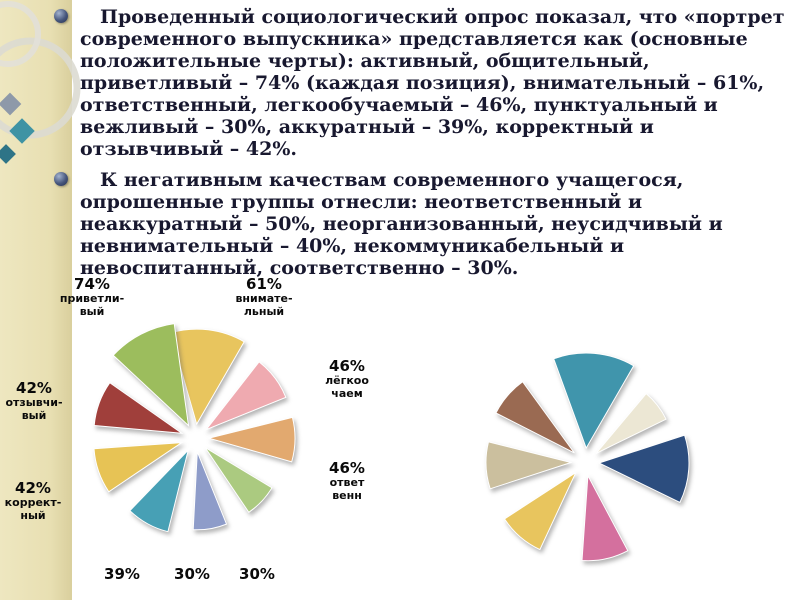 This screenshot has height=600, width=800. I want to click on pie-label: 46% лёгкоо чаем, so click(347, 378).